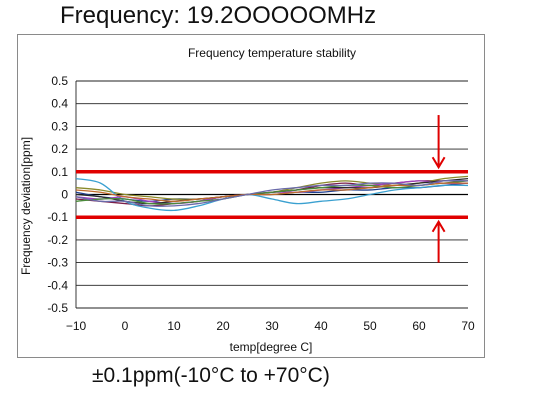 Image resolution: width=540 pixels, height=413 pixels. What do you see at coordinates (271, 347) in the screenshot?
I see `x-axis-label: temp[degree C]` at bounding box center [271, 347].